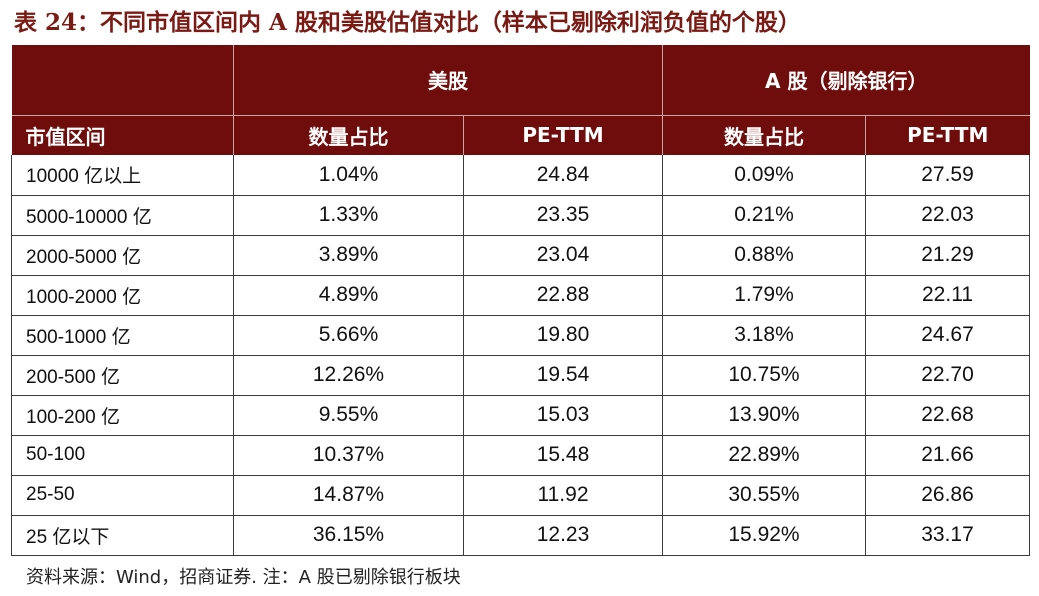 Image resolution: width=1039 pixels, height=596 pixels. What do you see at coordinates (122, 415) in the screenshot?
I see `cell-range: 100-200 亿` at bounding box center [122, 415].